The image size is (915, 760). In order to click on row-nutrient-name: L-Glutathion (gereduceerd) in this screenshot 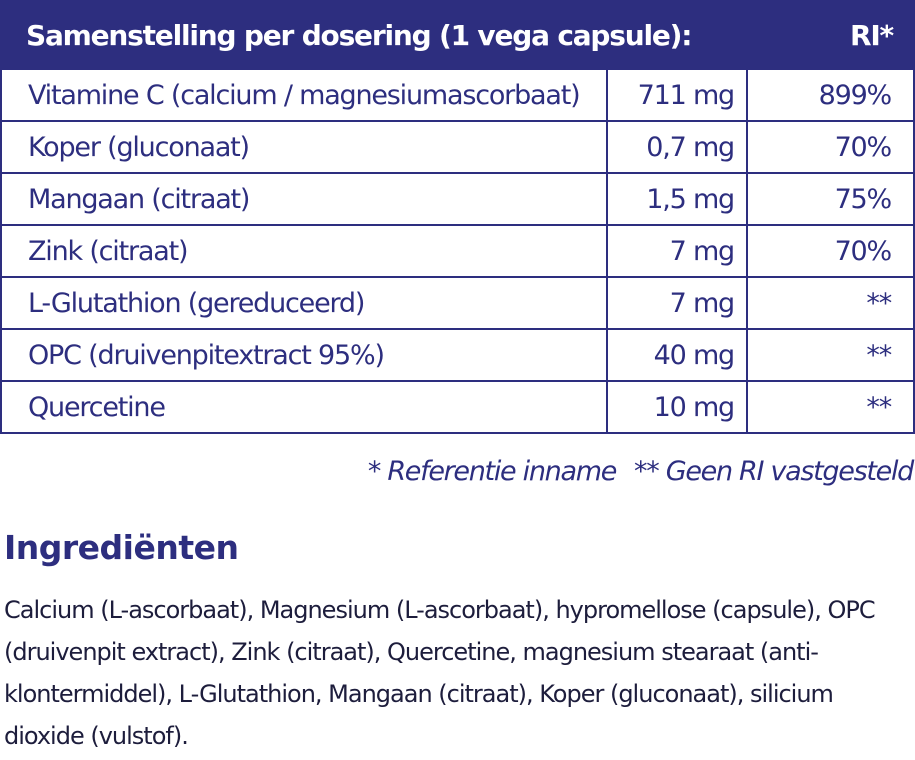, I will do `click(304, 303)`.